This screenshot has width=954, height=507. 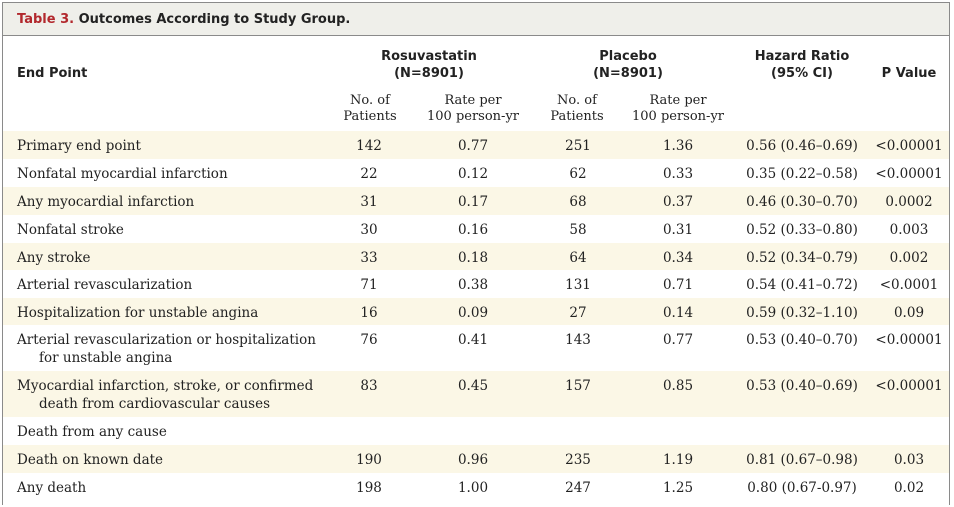 What do you see at coordinates (802, 285) in the screenshot?
I see `cell-hr: 0.54 (0.41–0.72)` at bounding box center [802, 285].